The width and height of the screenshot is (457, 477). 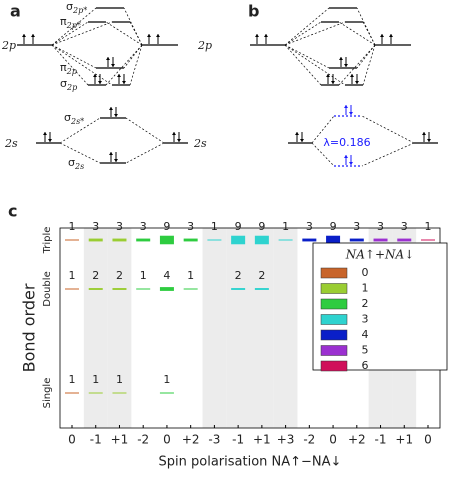 I want to click on y-tick-label: Triple, so click(x=47, y=241).